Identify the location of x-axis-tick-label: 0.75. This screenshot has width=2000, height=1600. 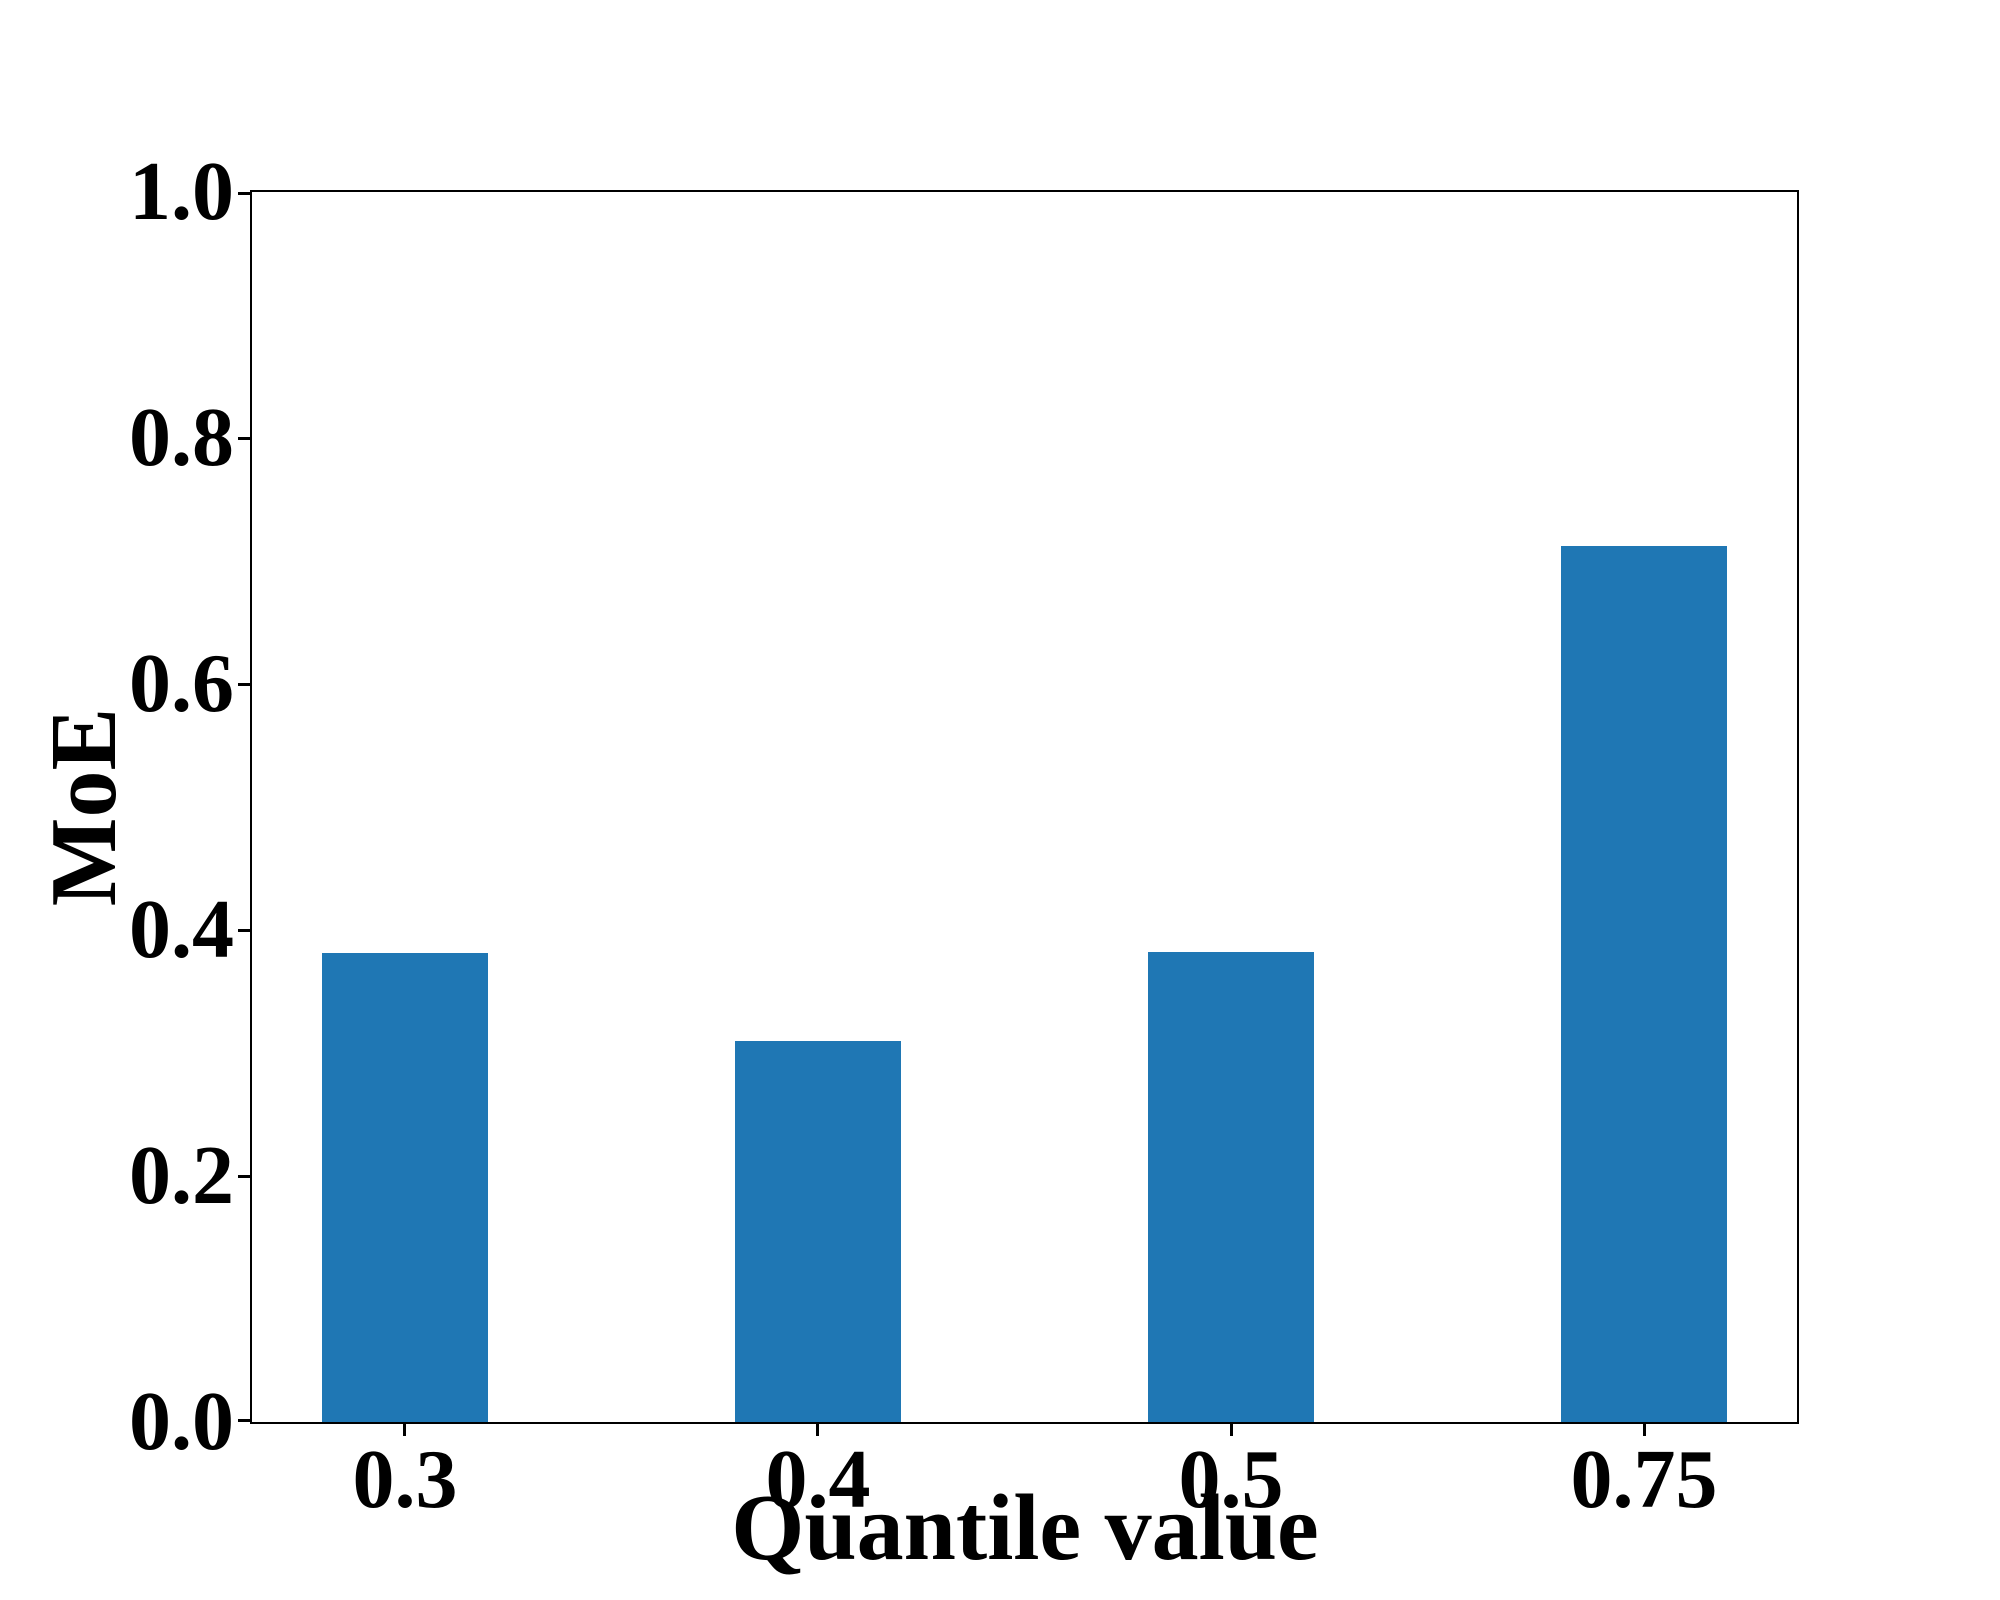
(1644, 1479).